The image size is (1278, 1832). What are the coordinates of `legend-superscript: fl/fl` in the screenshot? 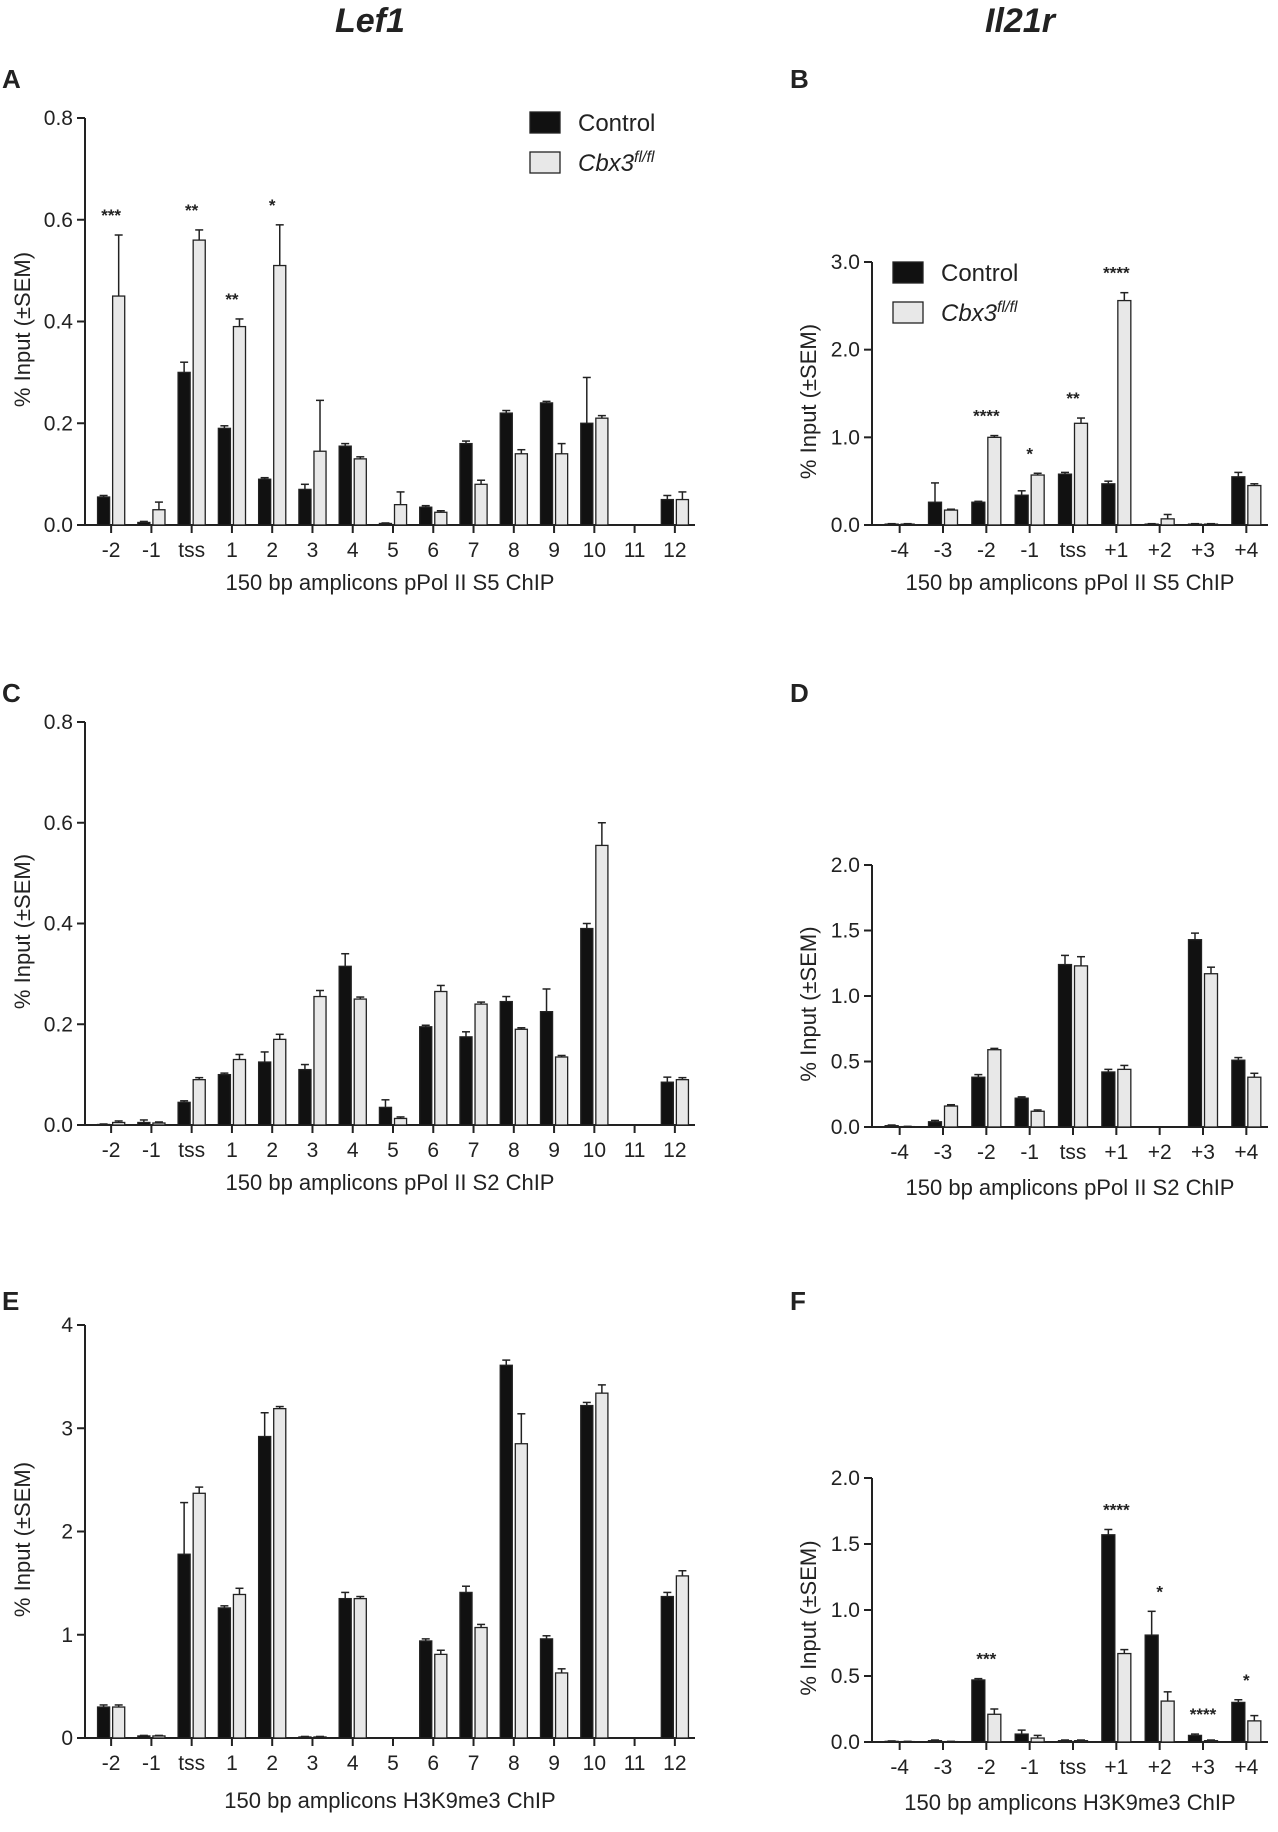 It's located at (644, 157).